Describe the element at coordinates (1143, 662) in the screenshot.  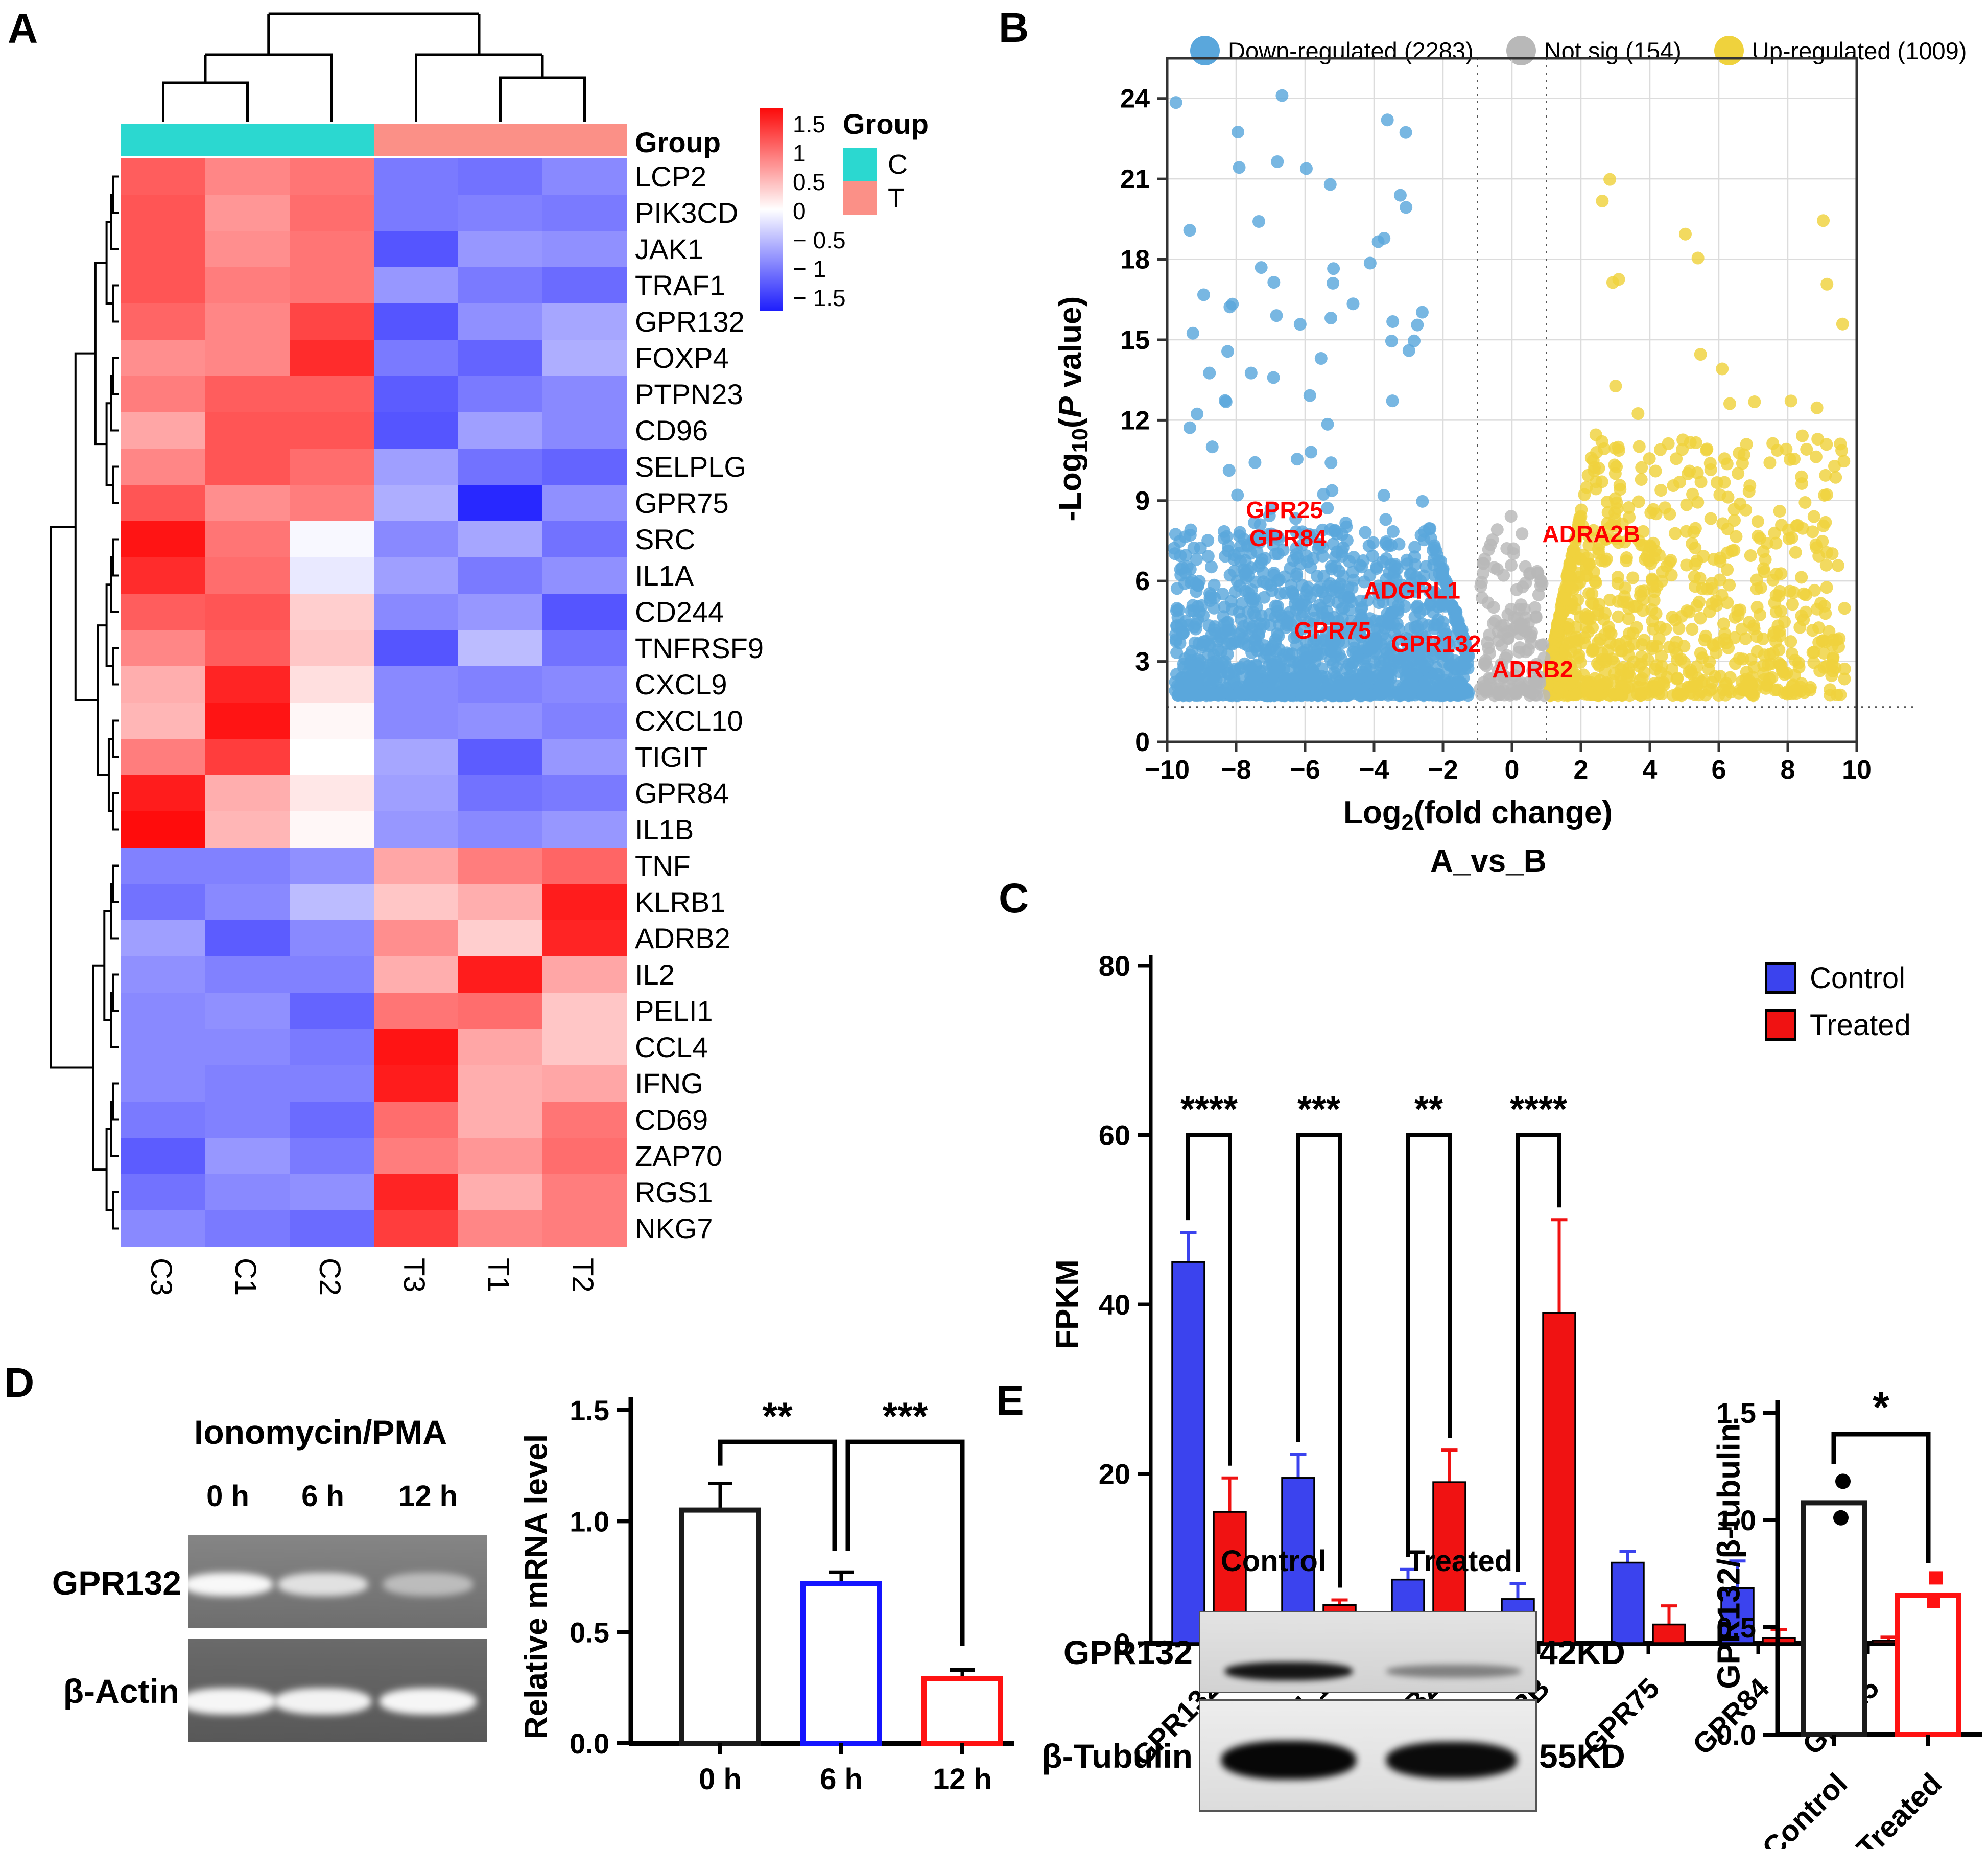
I see `svg-text: 3` at that location.